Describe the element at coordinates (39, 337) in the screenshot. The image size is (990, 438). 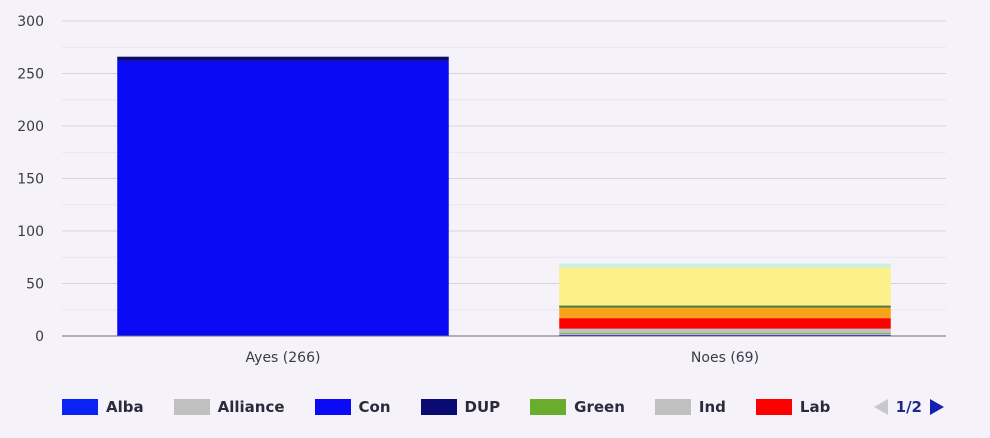
I see `y-tick-label: 0` at that location.